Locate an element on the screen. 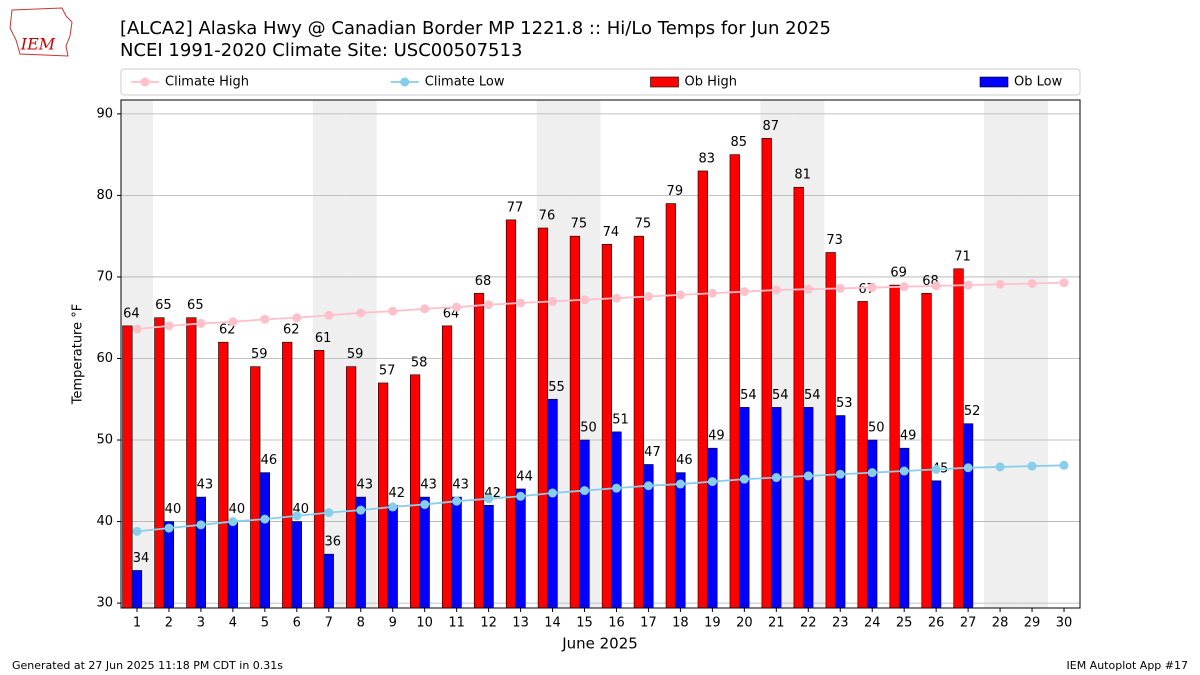 The height and width of the screenshot is (675, 1200). x-tick-label: 14 is located at coordinates (552, 623).